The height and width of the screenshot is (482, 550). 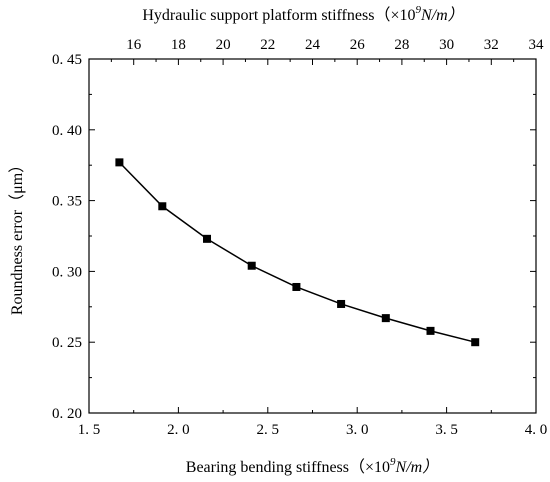 What do you see at coordinates (312, 466) in the screenshot?
I see `x-axis-title: Bearing bending stiffness（×109N/m）` at bounding box center [312, 466].